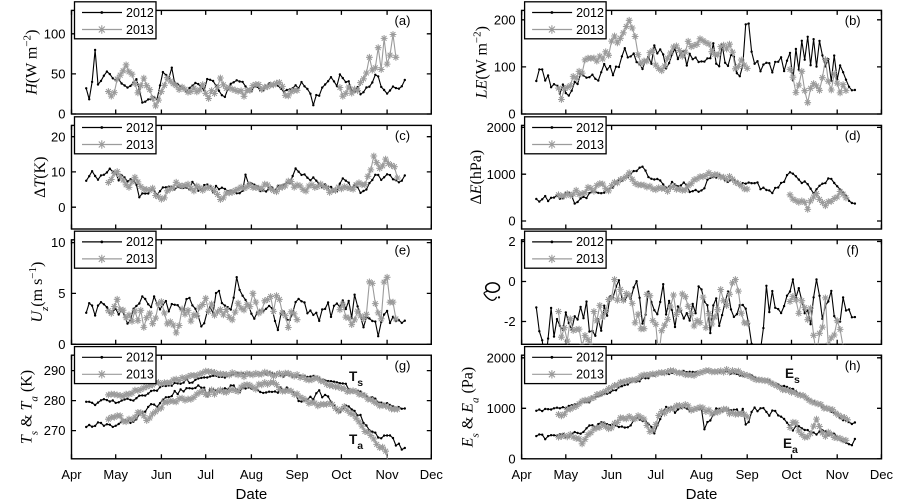 The width and height of the screenshot is (900, 500). I want to click on svg-text: 2, so click(511, 241).